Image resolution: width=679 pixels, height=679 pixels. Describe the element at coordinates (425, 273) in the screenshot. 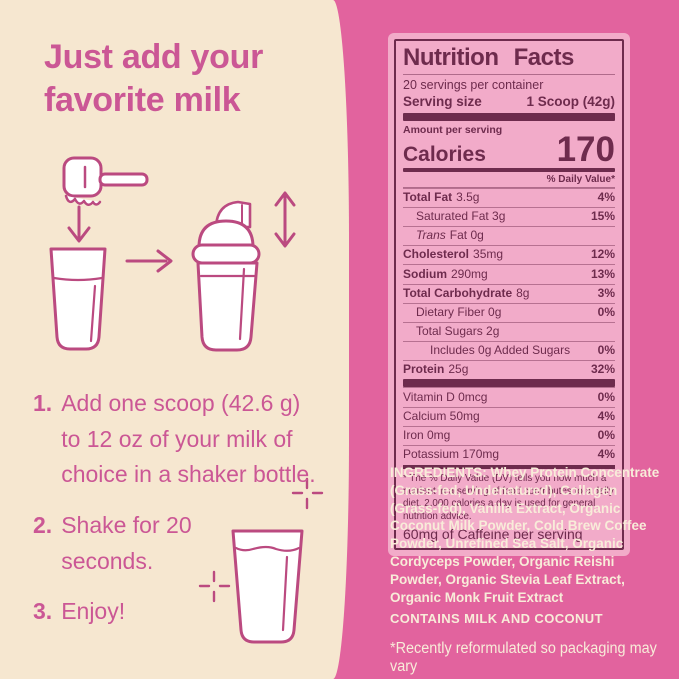

I see `nutrient-name-bold: Sodium` at that location.